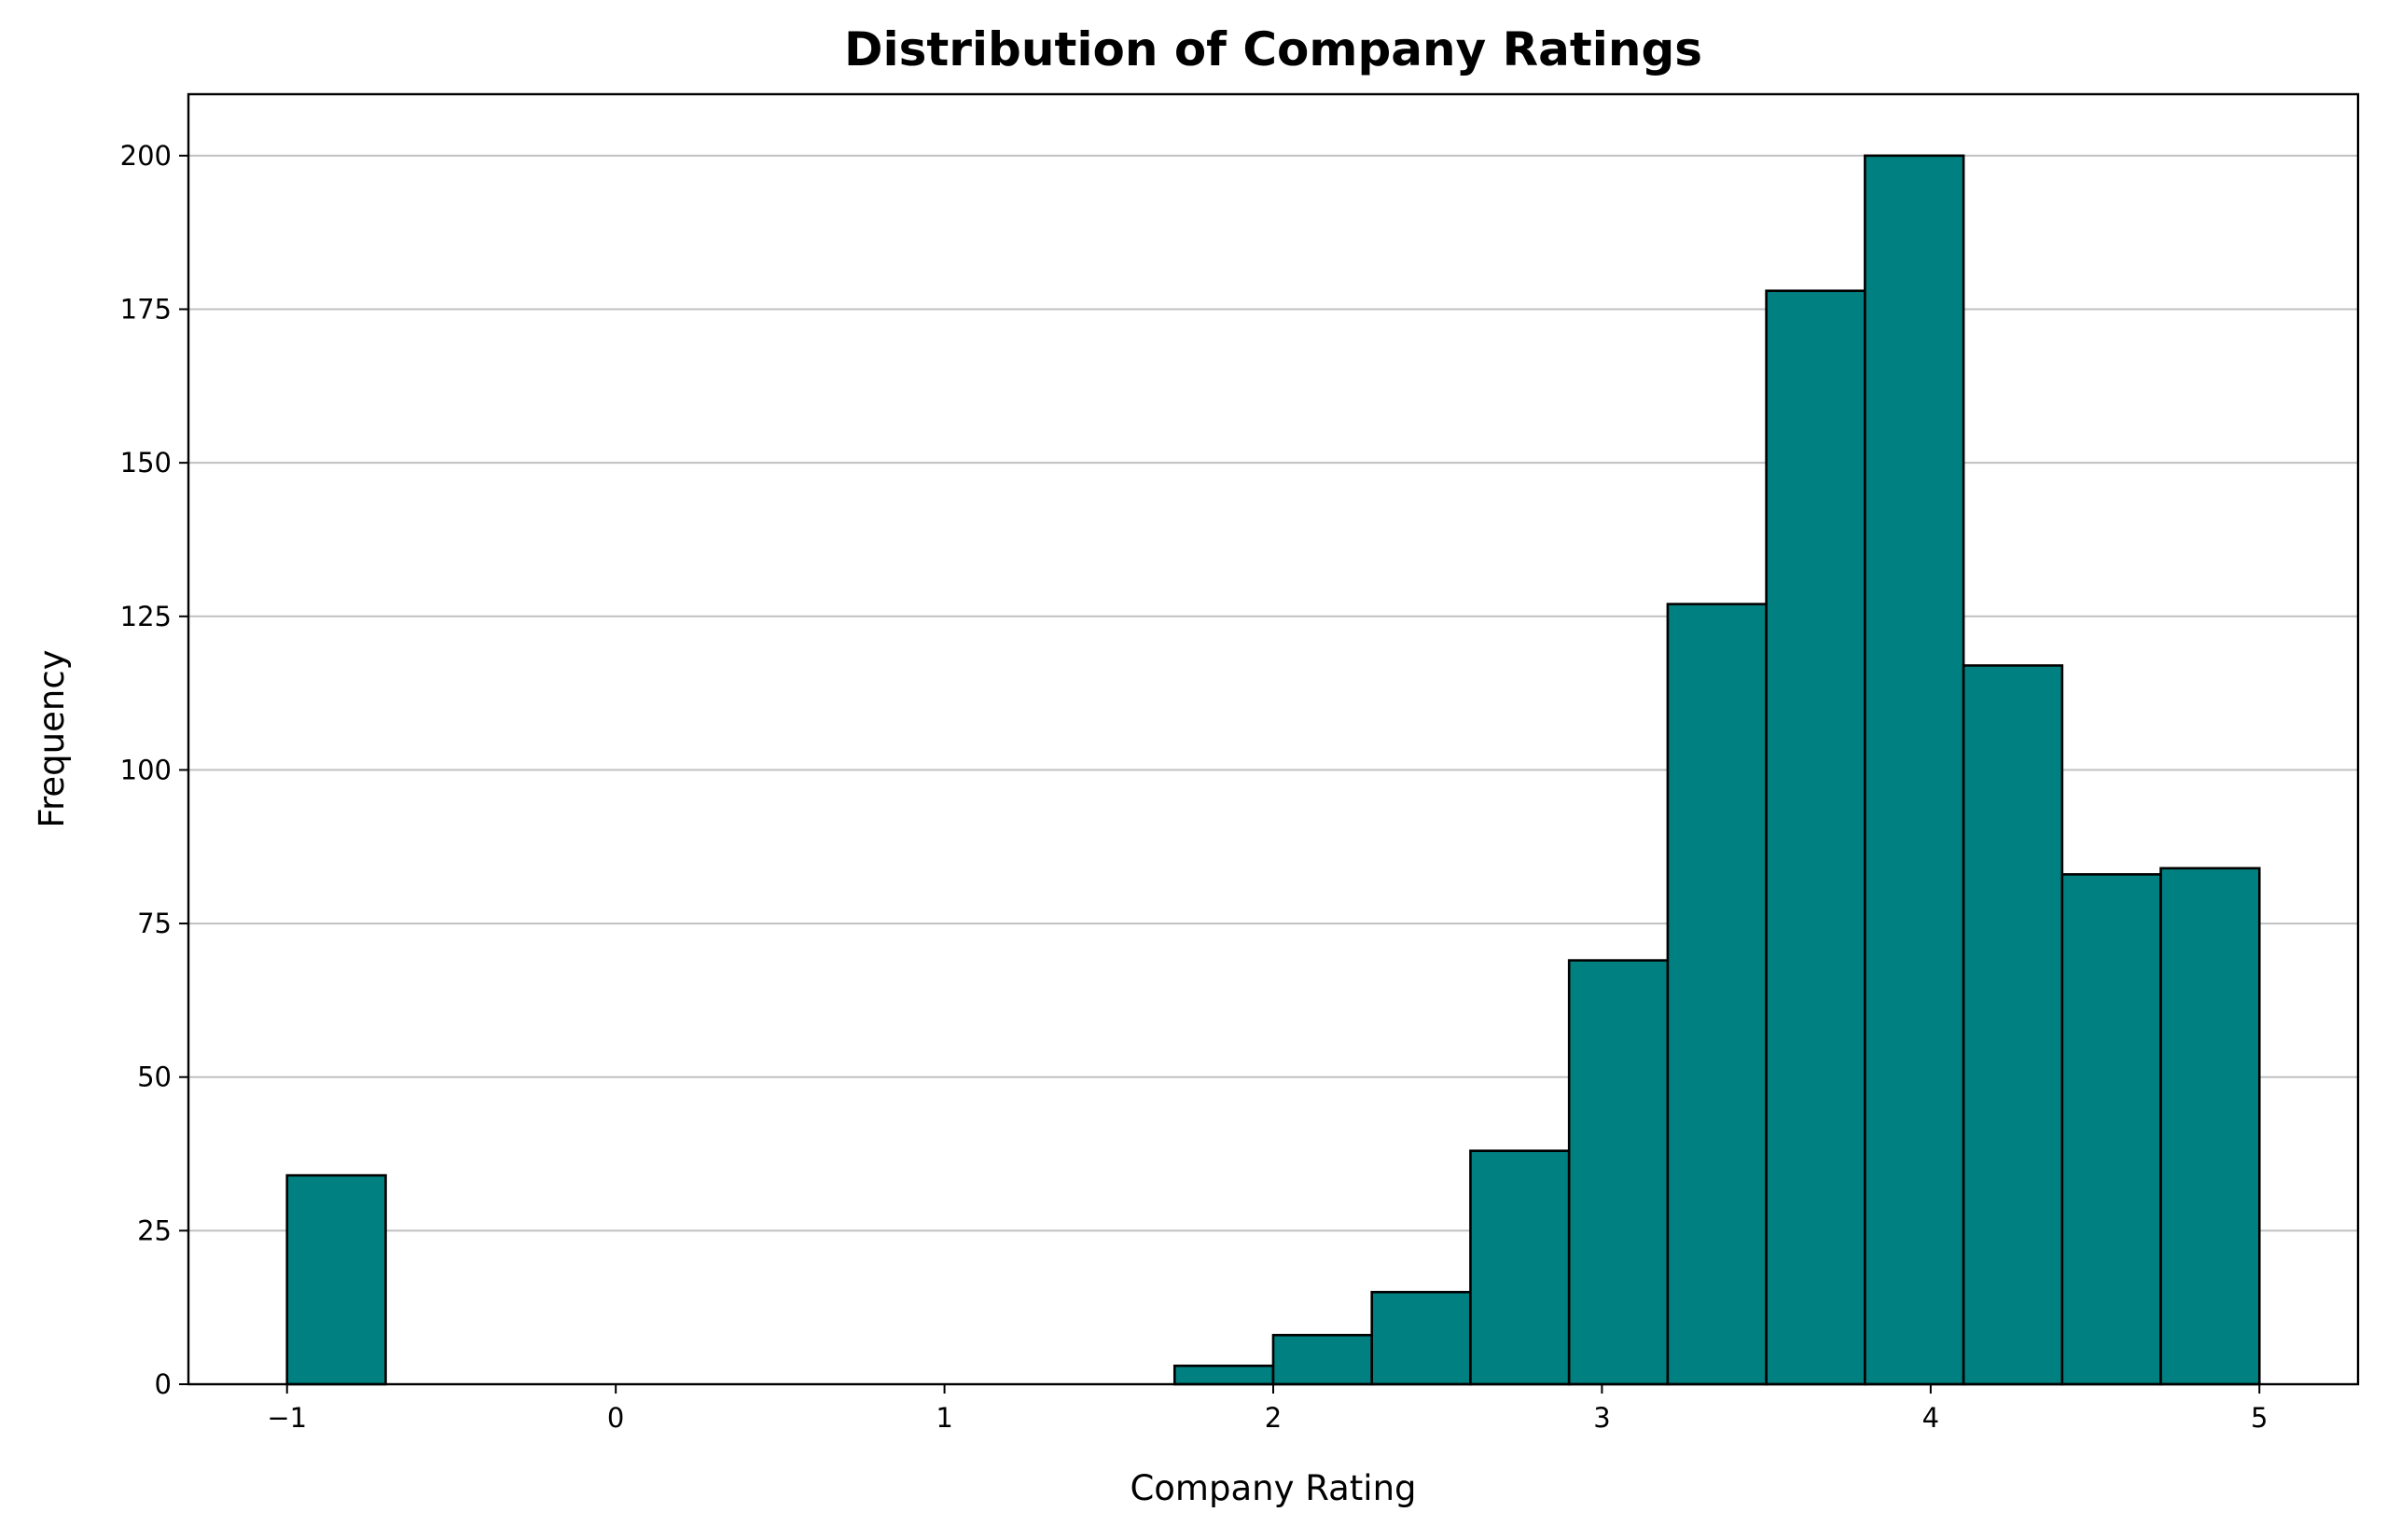  What do you see at coordinates (146, 310) in the screenshot?
I see `y-tick-label: 175` at bounding box center [146, 310].